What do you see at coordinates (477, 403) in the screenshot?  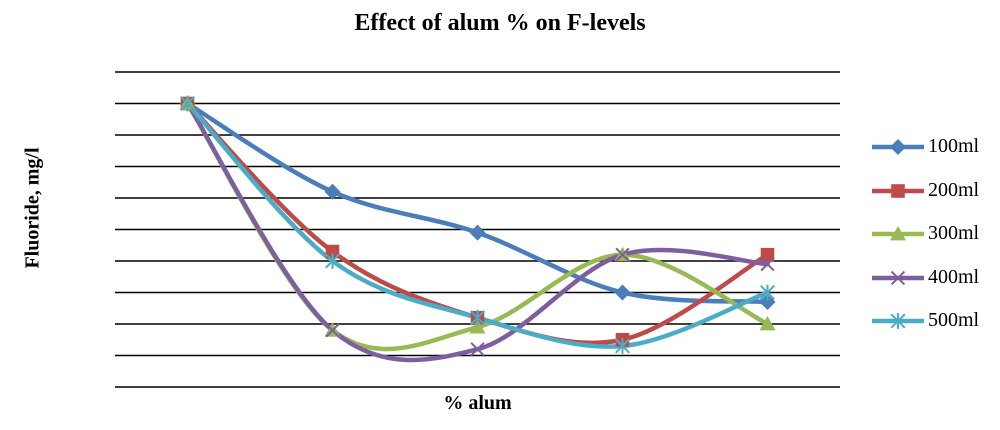 I see `x-axis-label: % alum` at bounding box center [477, 403].